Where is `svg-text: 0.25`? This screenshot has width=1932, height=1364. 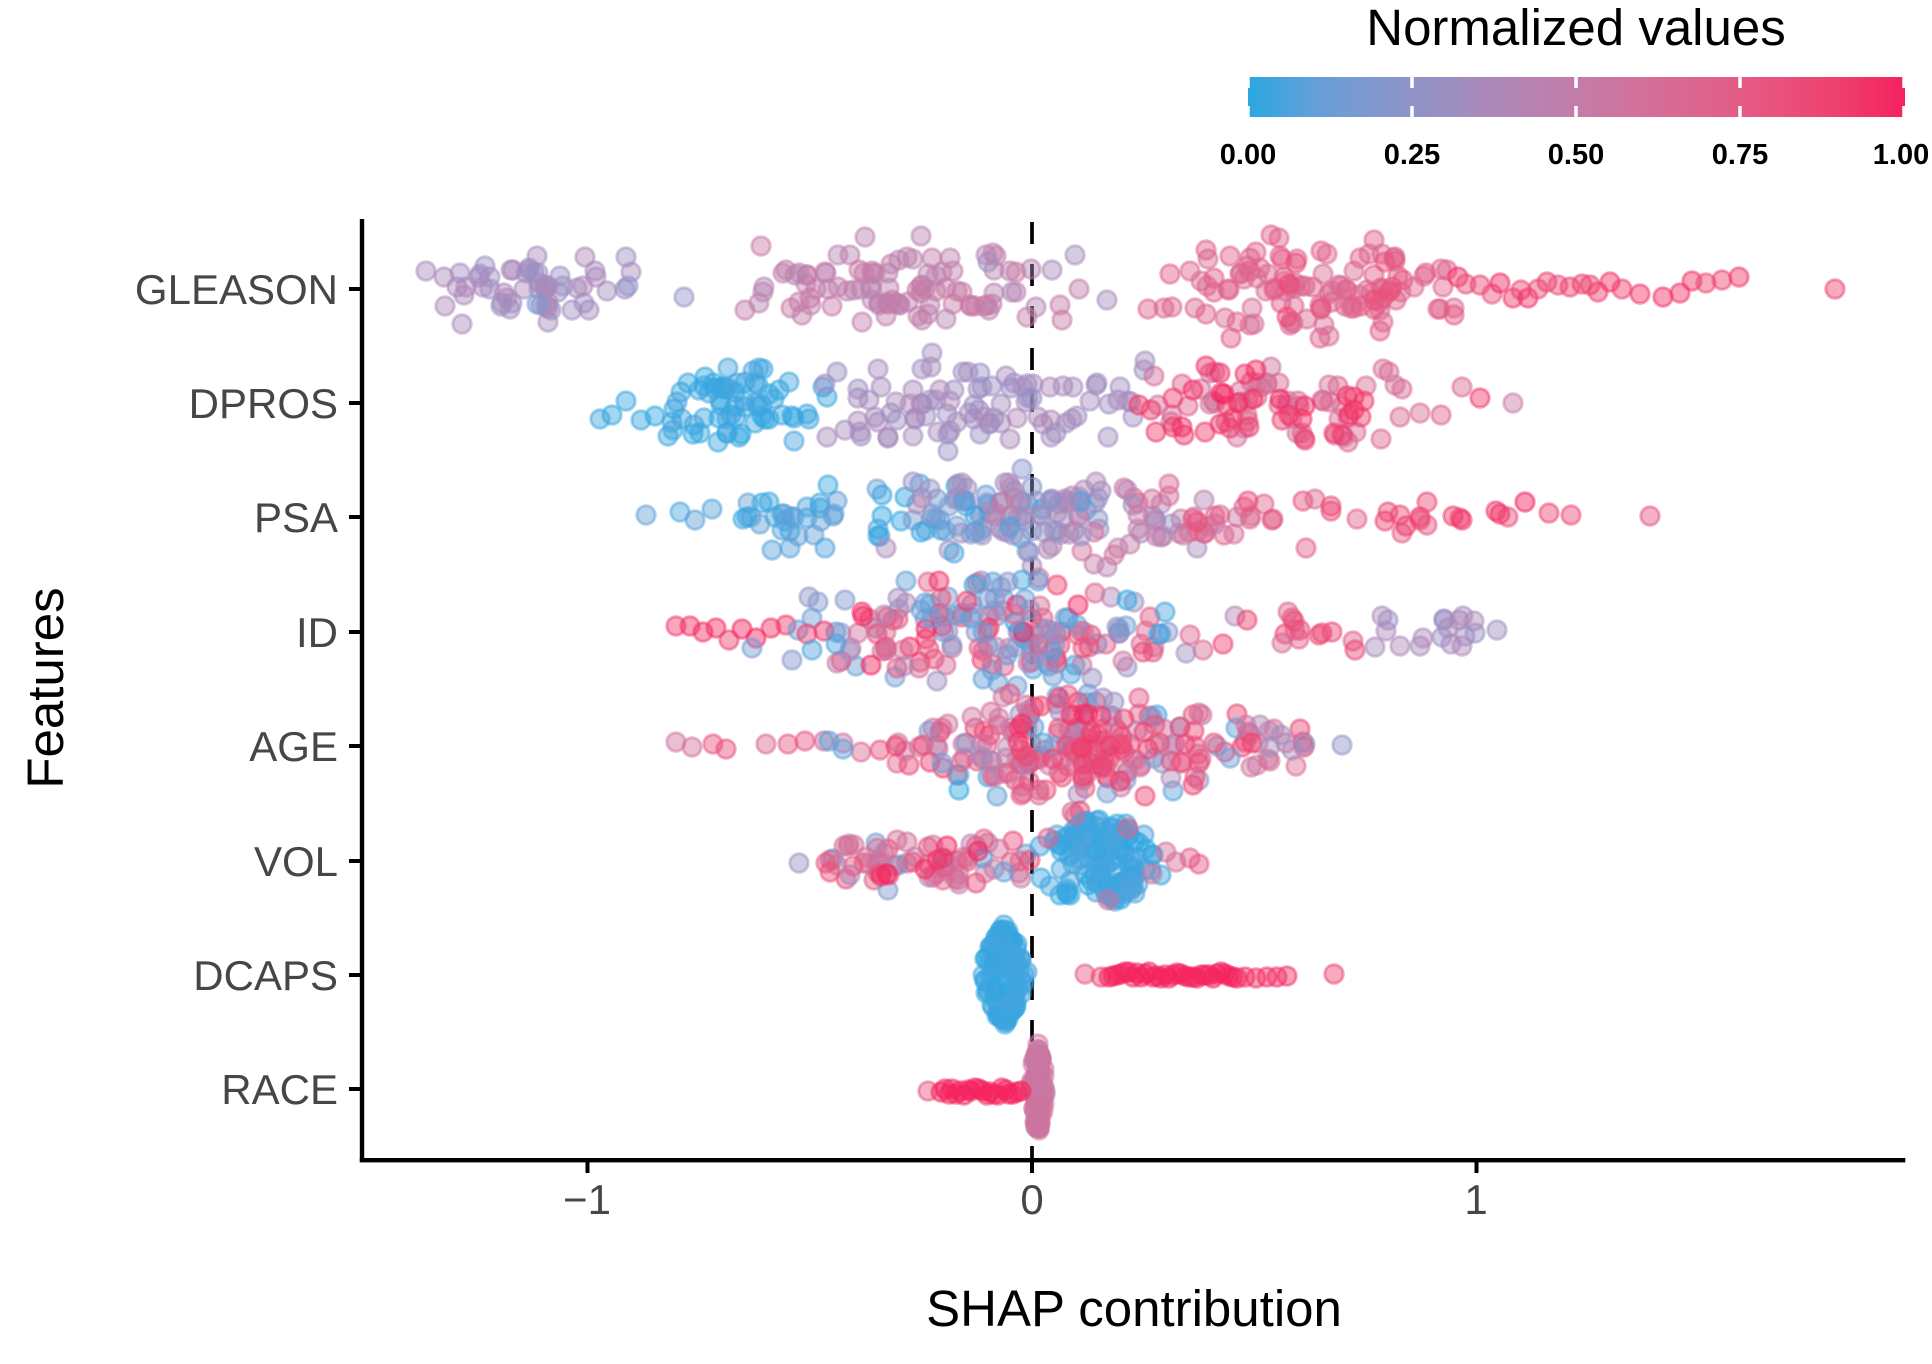 svg-text: 0.25 is located at coordinates (1412, 155).